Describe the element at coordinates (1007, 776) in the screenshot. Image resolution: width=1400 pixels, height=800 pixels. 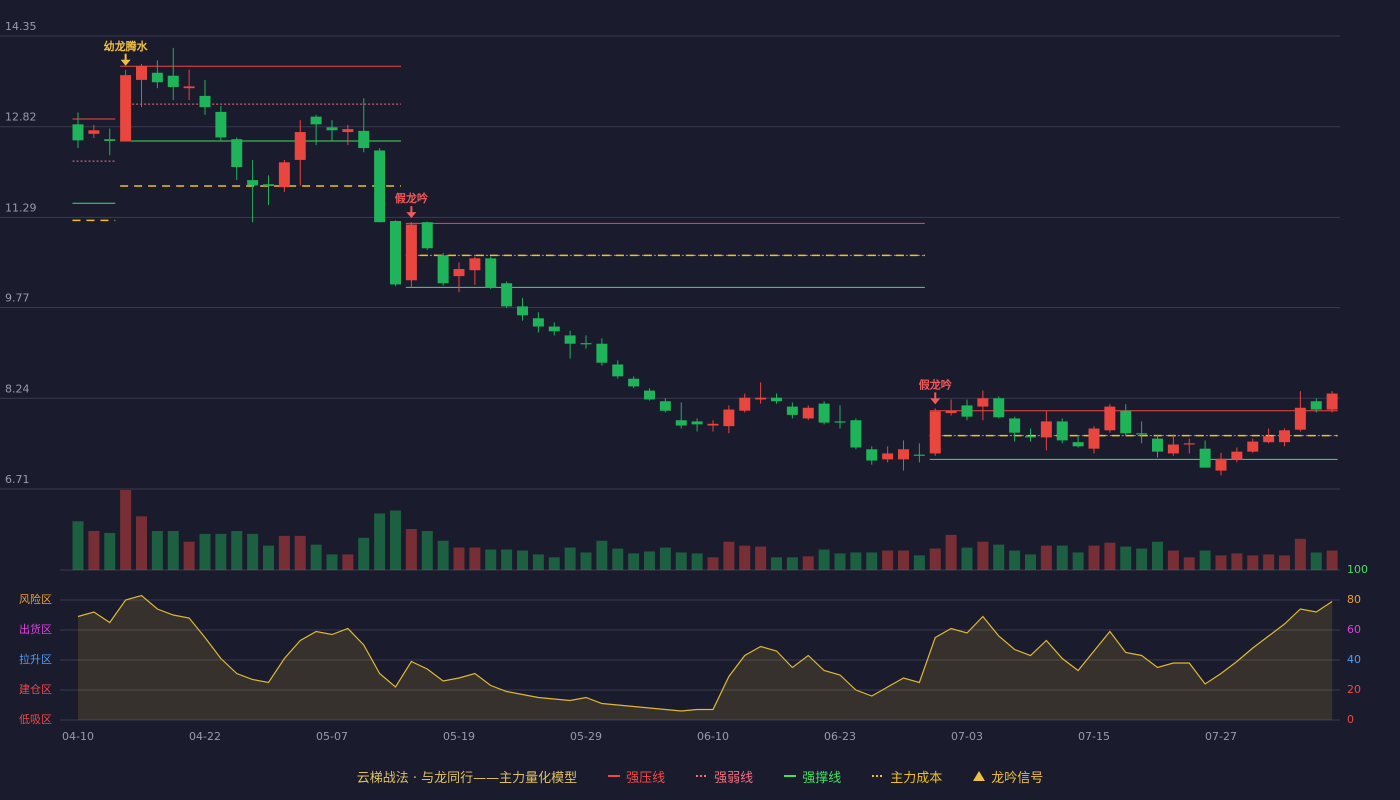
I see `legend-item: 龙吟信号` at that location.